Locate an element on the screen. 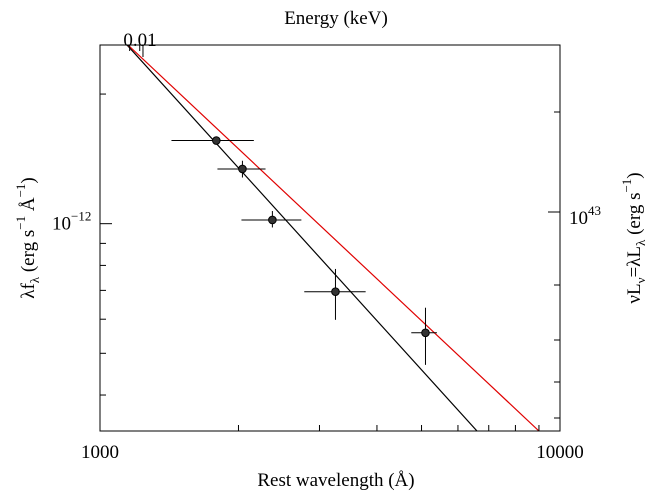 This screenshot has height=493, width=664. y-axis-label: λfλ (erg s−1 Å−1) is located at coordinates (27, 238).